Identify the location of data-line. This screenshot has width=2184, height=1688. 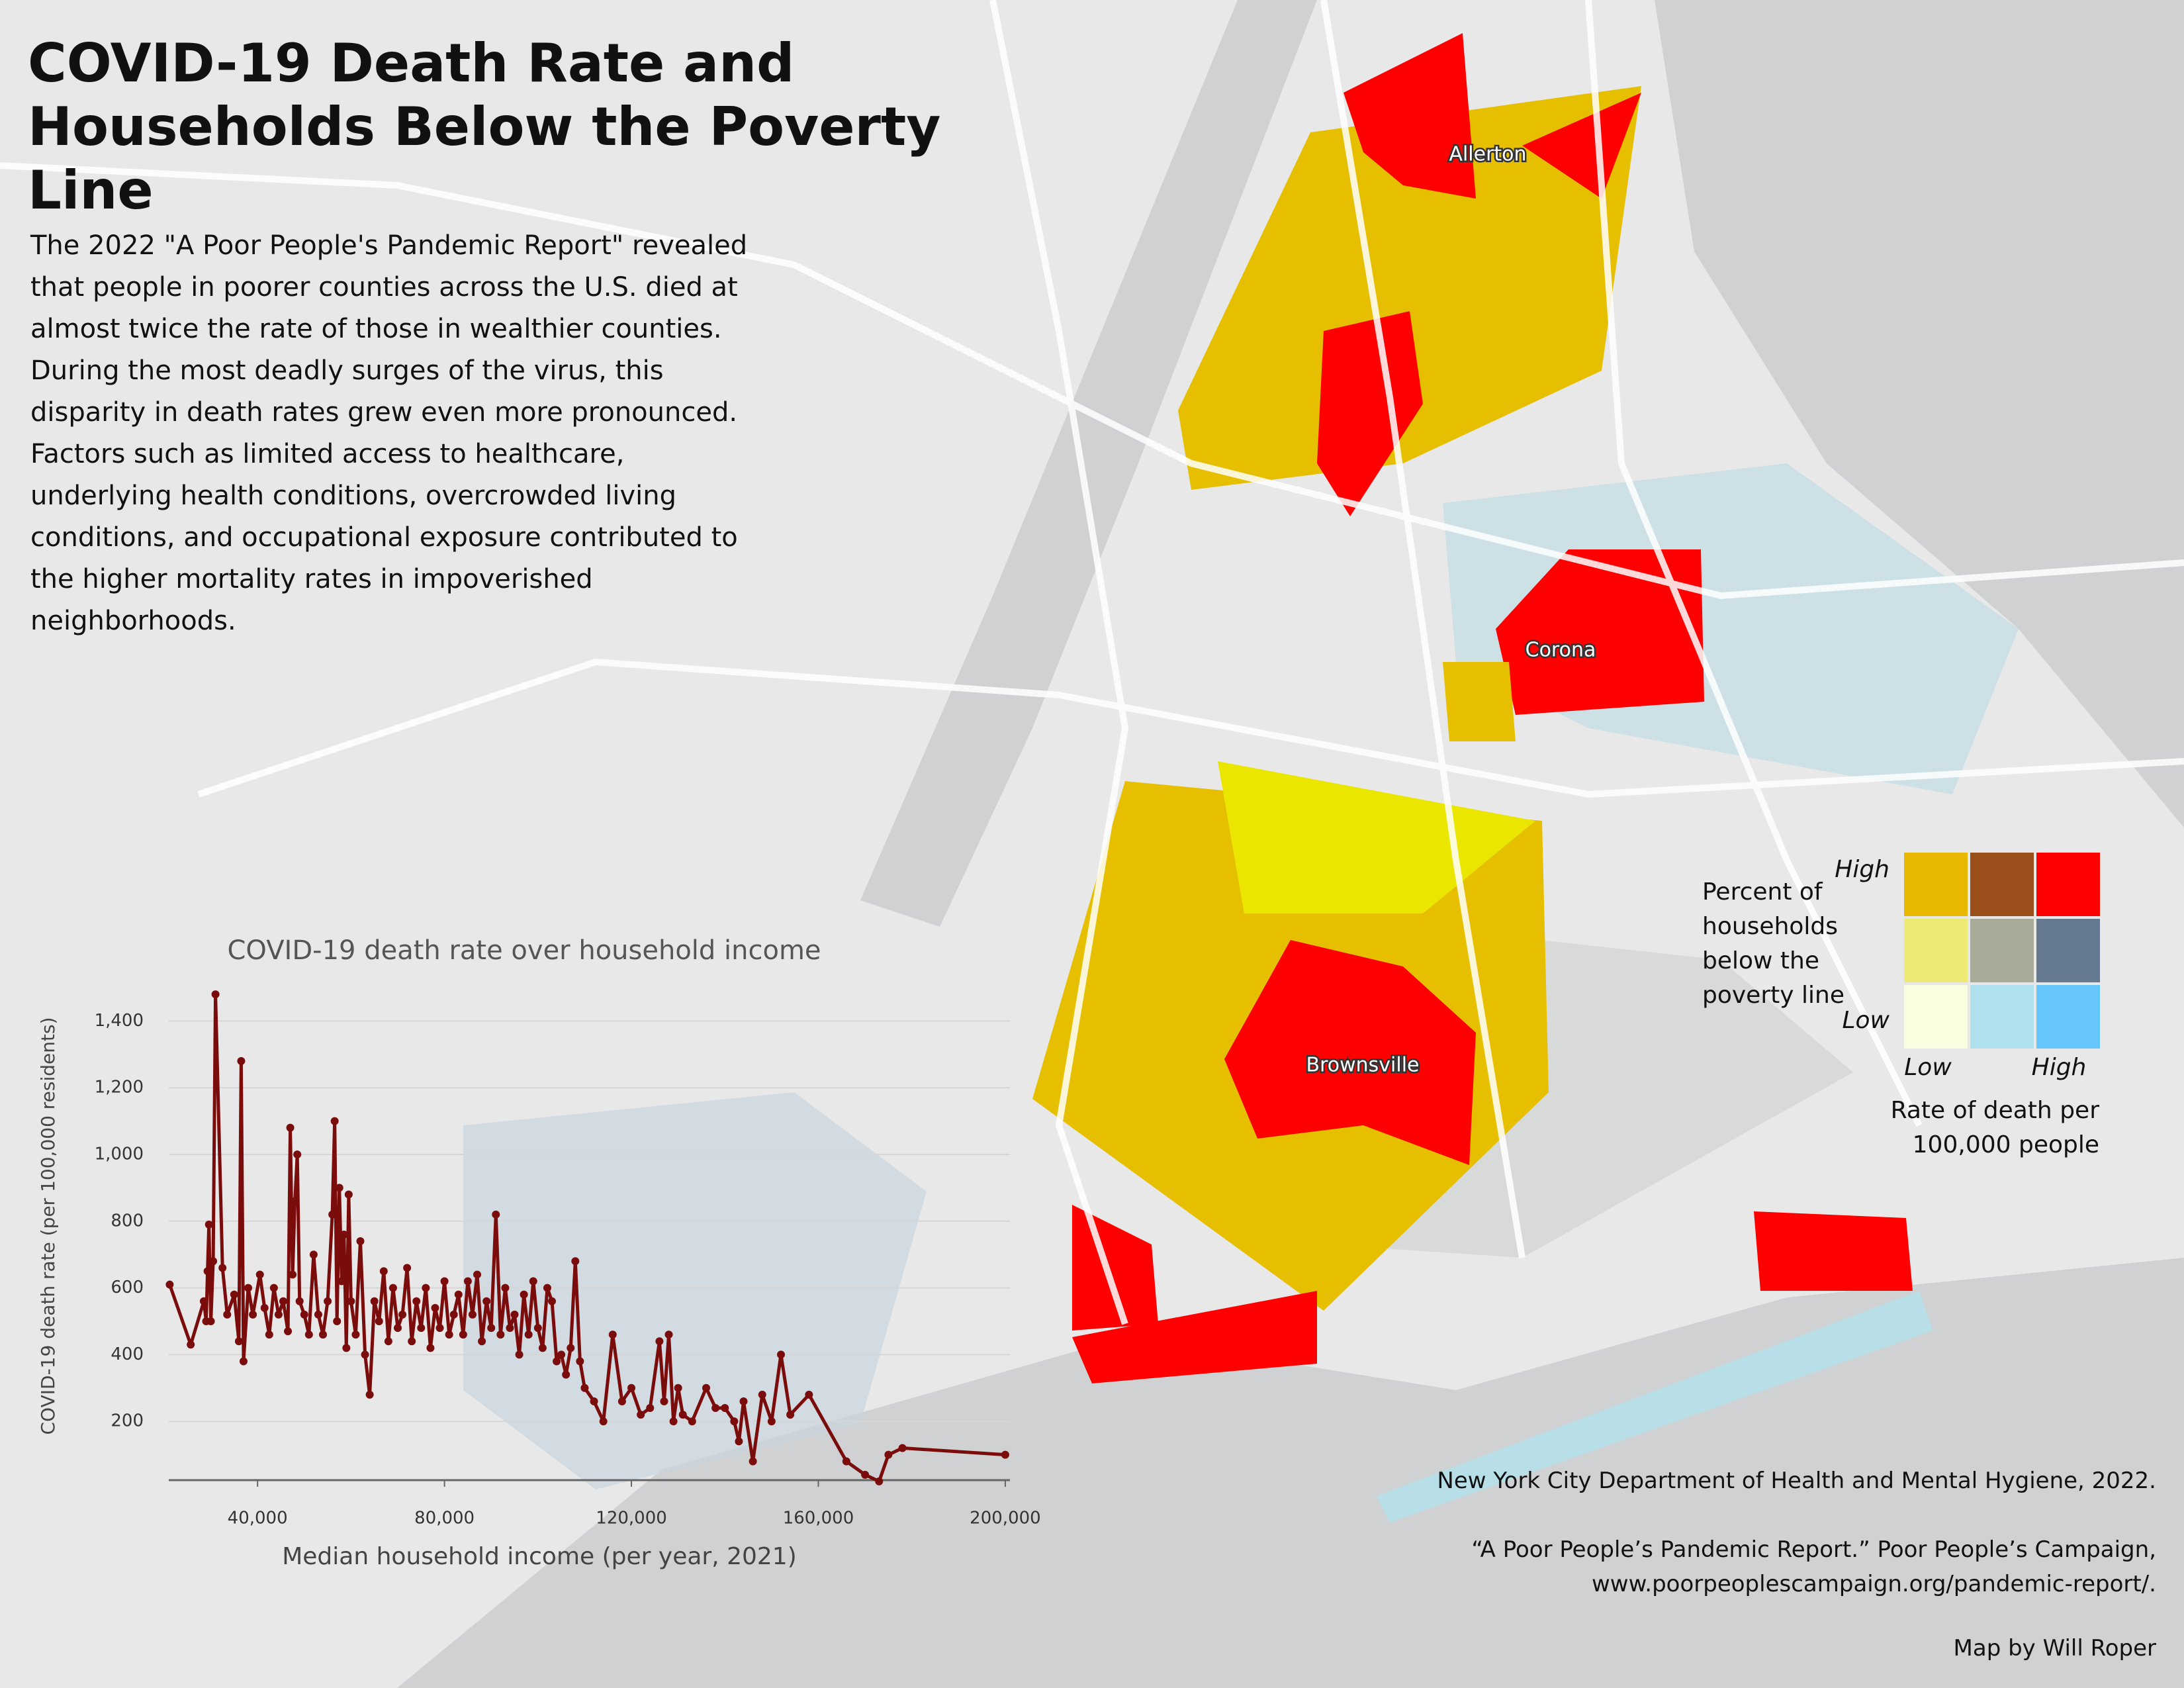
(587, 1237).